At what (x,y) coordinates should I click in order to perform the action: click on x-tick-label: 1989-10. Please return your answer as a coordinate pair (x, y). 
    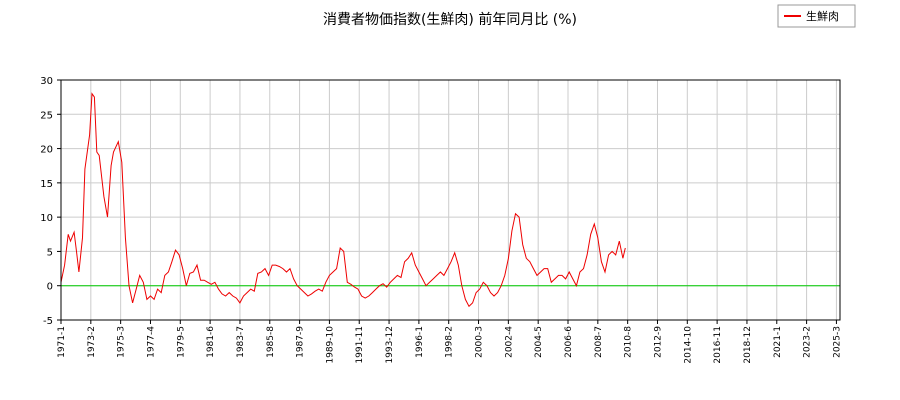
    Looking at the image, I should click on (330, 345).